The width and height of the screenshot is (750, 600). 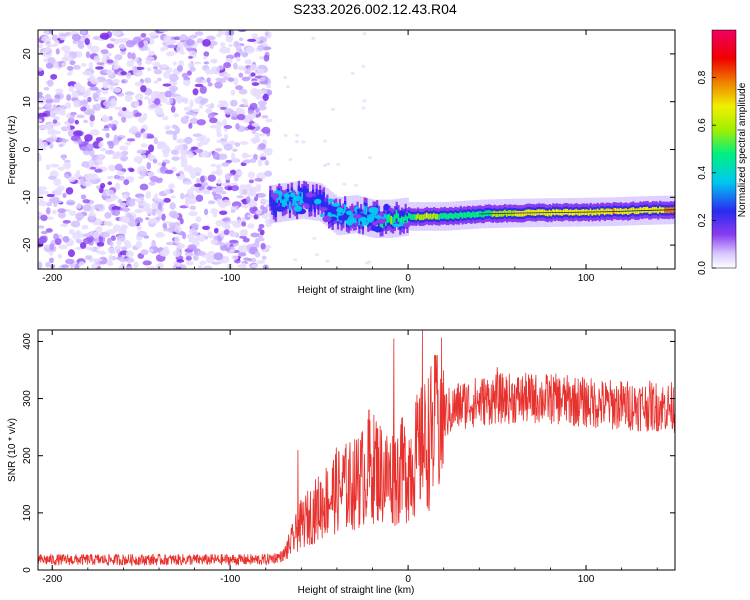 I want to click on spectrogram-x-tick-label: -200, so click(x=52, y=278).